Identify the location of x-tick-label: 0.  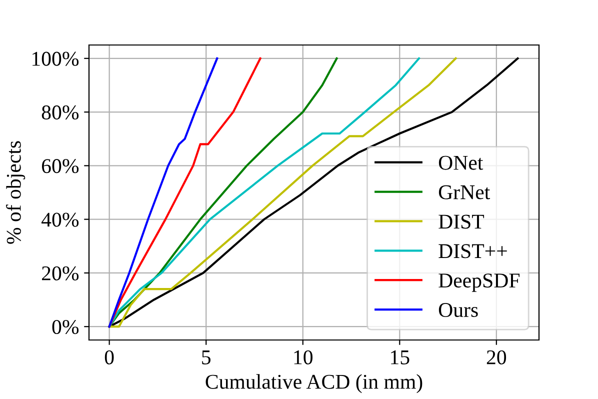
(109, 357).